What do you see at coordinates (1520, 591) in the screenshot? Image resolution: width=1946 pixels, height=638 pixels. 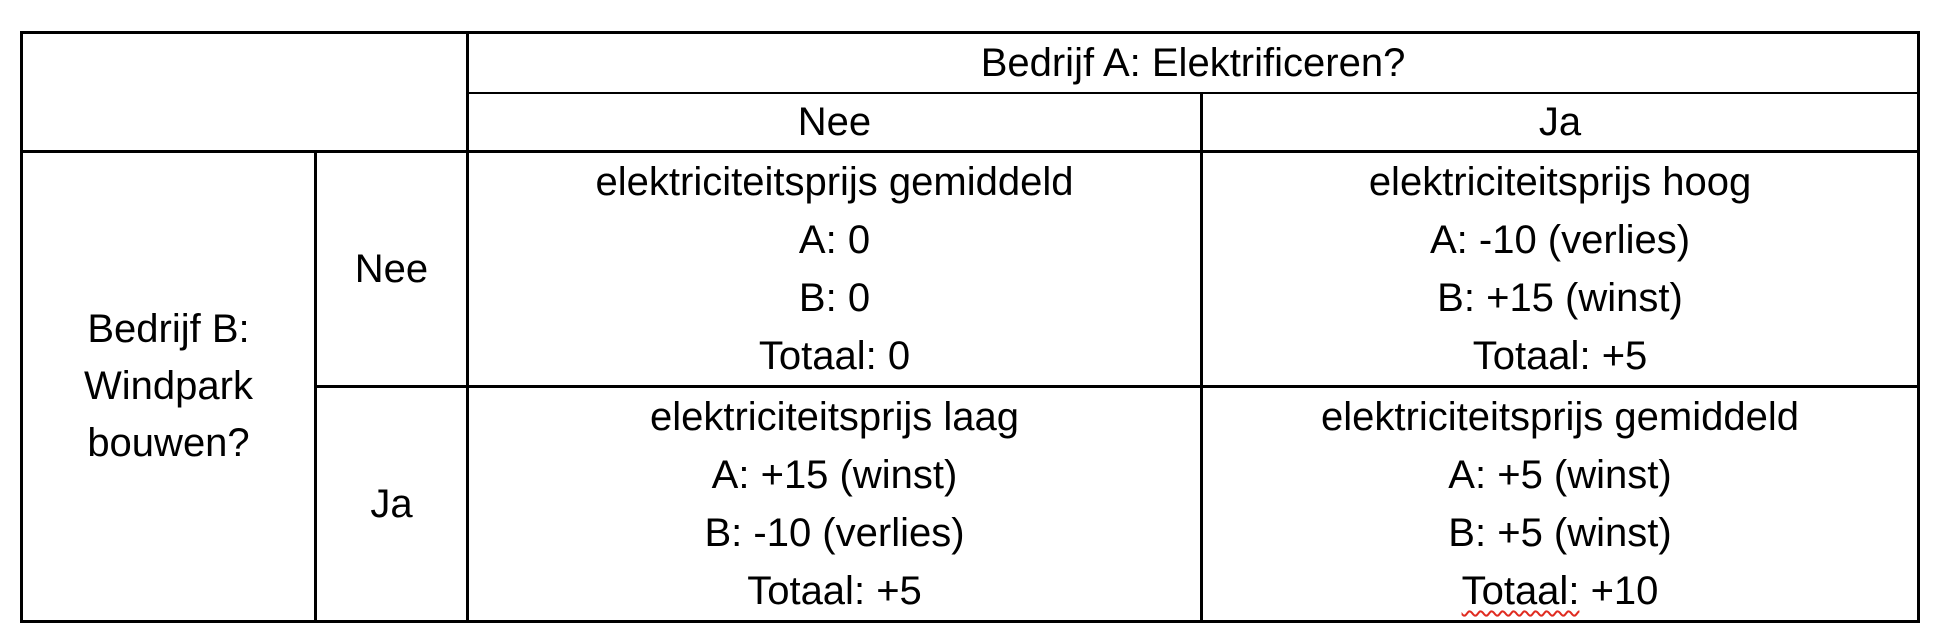 I see `total-label-spellcheck-underline: Totaal:` at bounding box center [1520, 591].